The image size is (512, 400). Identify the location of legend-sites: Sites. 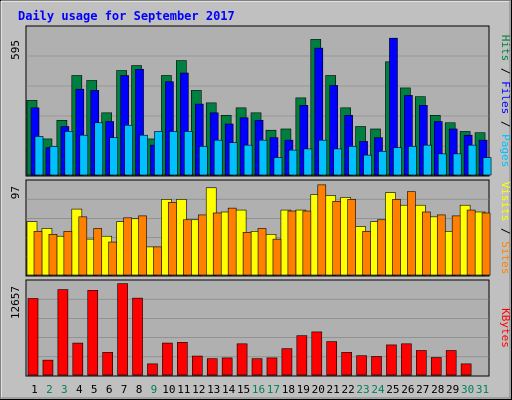
(505, 257).